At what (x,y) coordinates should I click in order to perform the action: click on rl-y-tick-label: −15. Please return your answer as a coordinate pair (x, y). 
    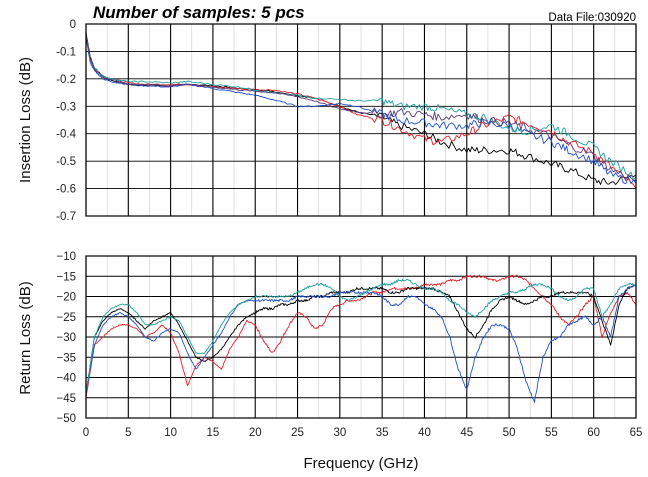
    Looking at the image, I should click on (66, 277).